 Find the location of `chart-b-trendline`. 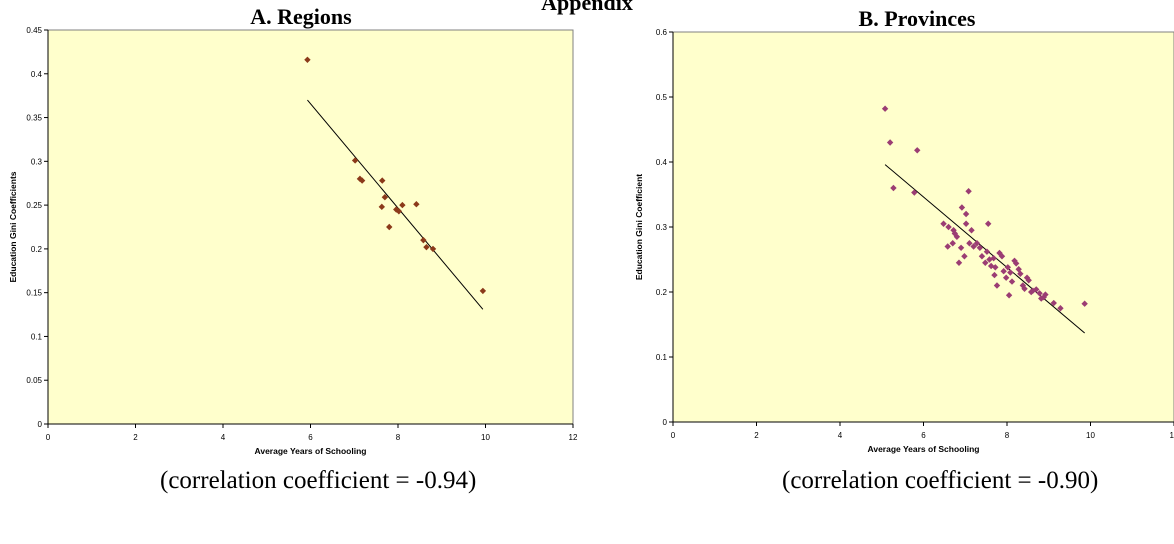

chart-b-trendline is located at coordinates (984, 249).